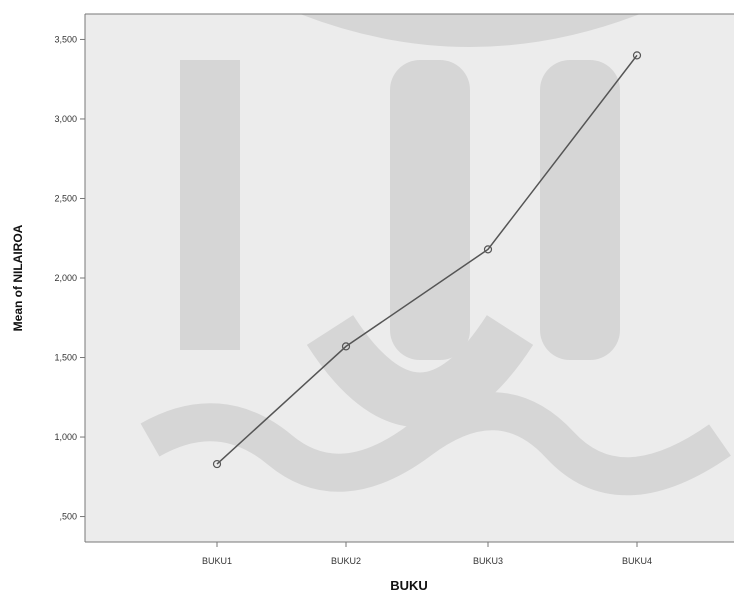 The height and width of the screenshot is (601, 734). Describe the element at coordinates (65, 278) in the screenshot. I see `y-tick-label: 2,000` at that location.